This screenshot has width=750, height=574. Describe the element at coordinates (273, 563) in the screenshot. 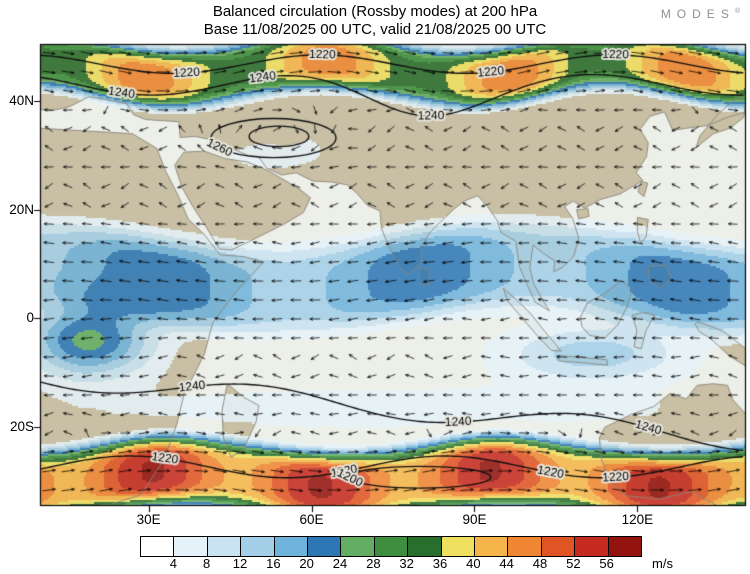

I see `colorbar-tick-label: 16` at that location.